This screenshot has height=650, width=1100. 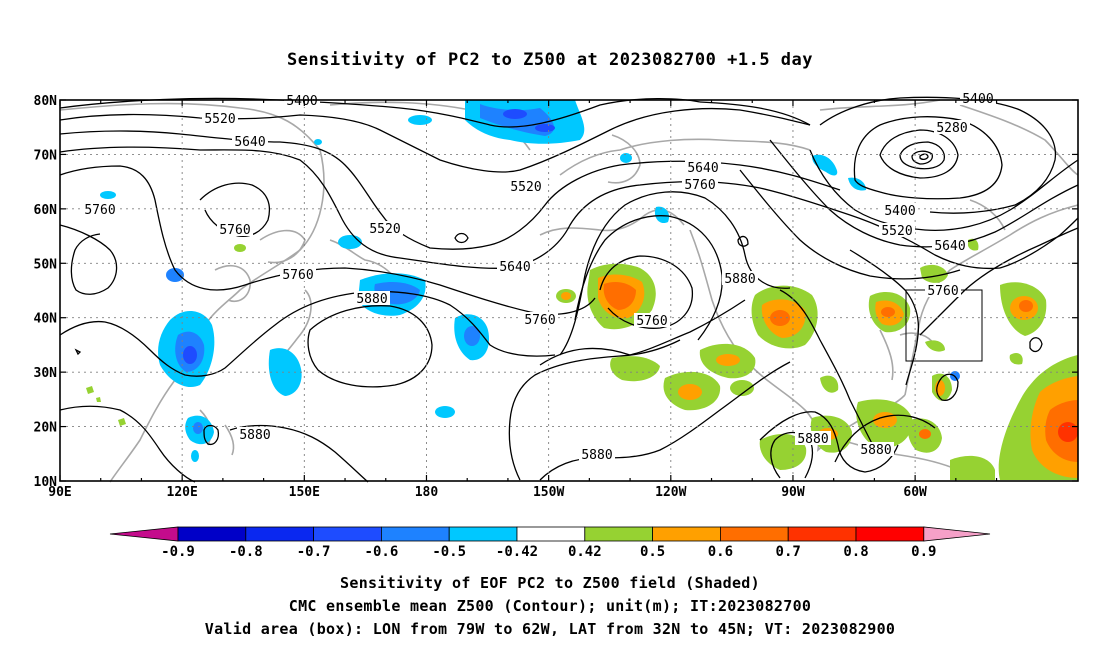 I want to click on colorbar-label: -0.7, so click(x=314, y=552).